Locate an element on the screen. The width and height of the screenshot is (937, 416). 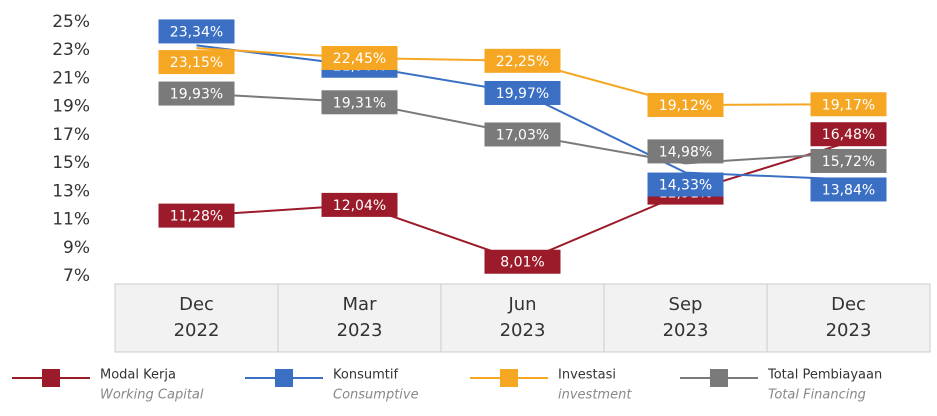
value-label: 19,12% is located at coordinates (685, 106).